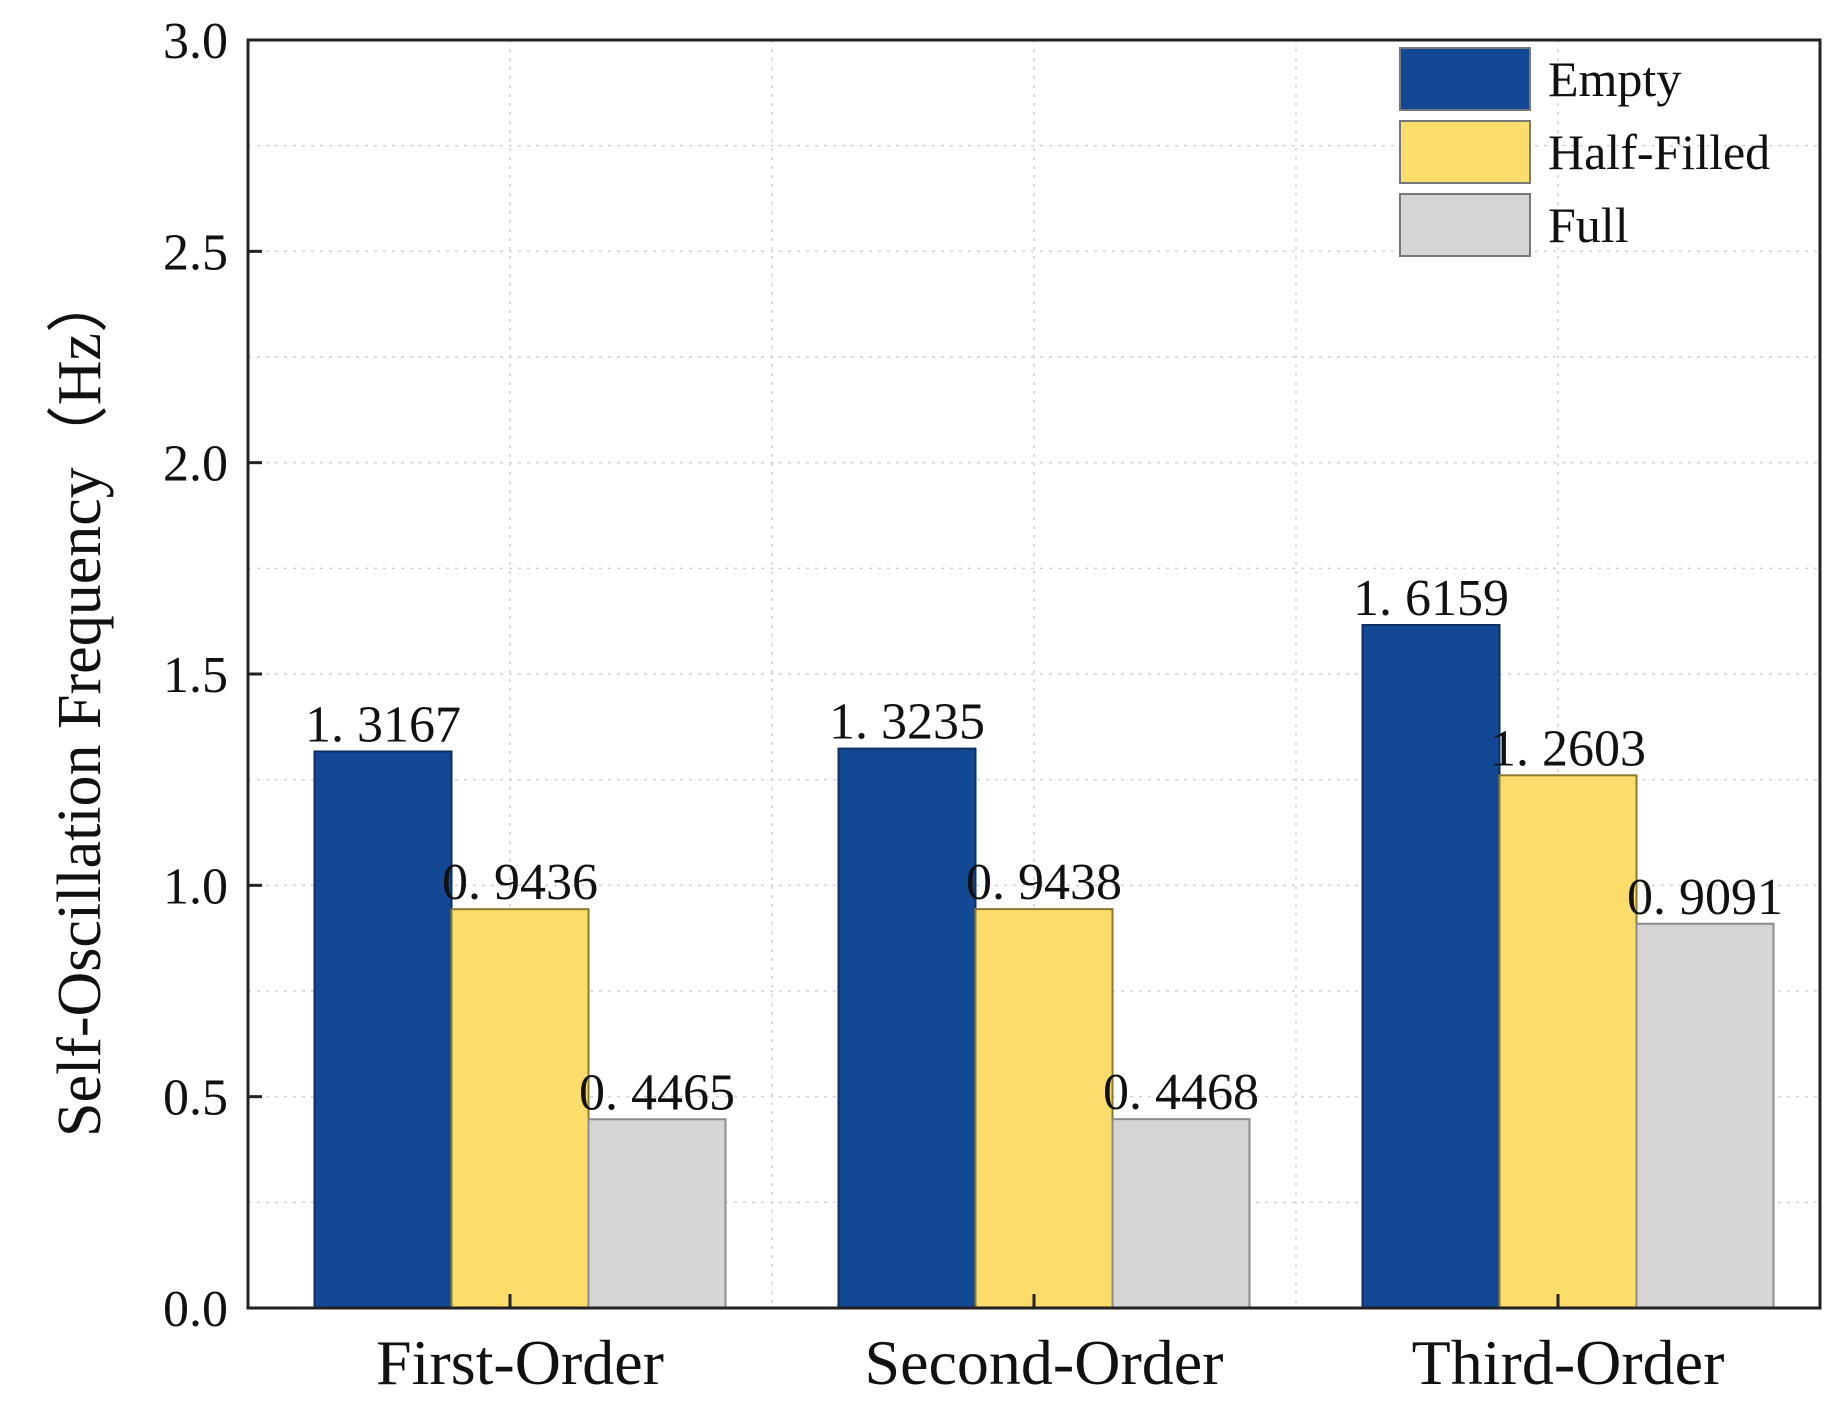 The height and width of the screenshot is (1402, 1829). Describe the element at coordinates (1044, 882) in the screenshot. I see `data-label: 0. 9438` at that location.